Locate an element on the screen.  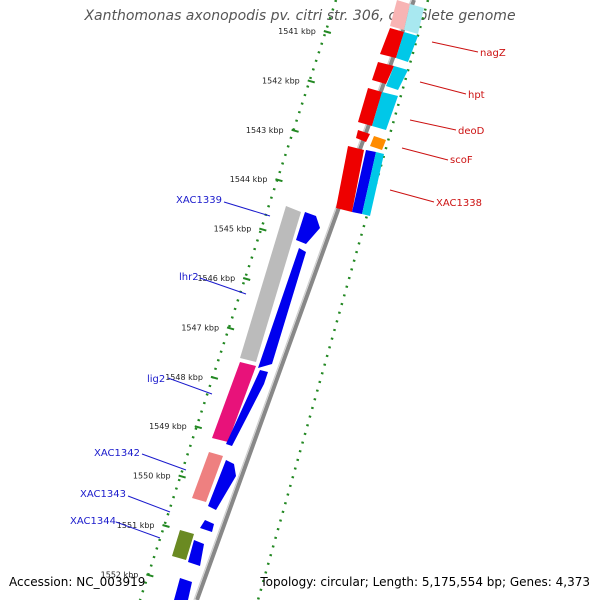
kbp-label: 1552 kbp is located at coordinates (120, 574).